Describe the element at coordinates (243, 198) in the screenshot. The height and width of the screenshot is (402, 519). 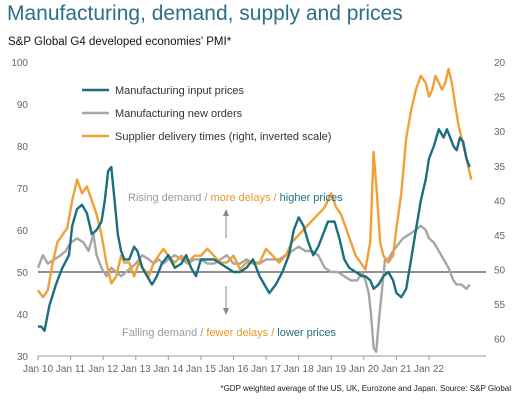
I see `annotation-segment: more delays /` at that location.